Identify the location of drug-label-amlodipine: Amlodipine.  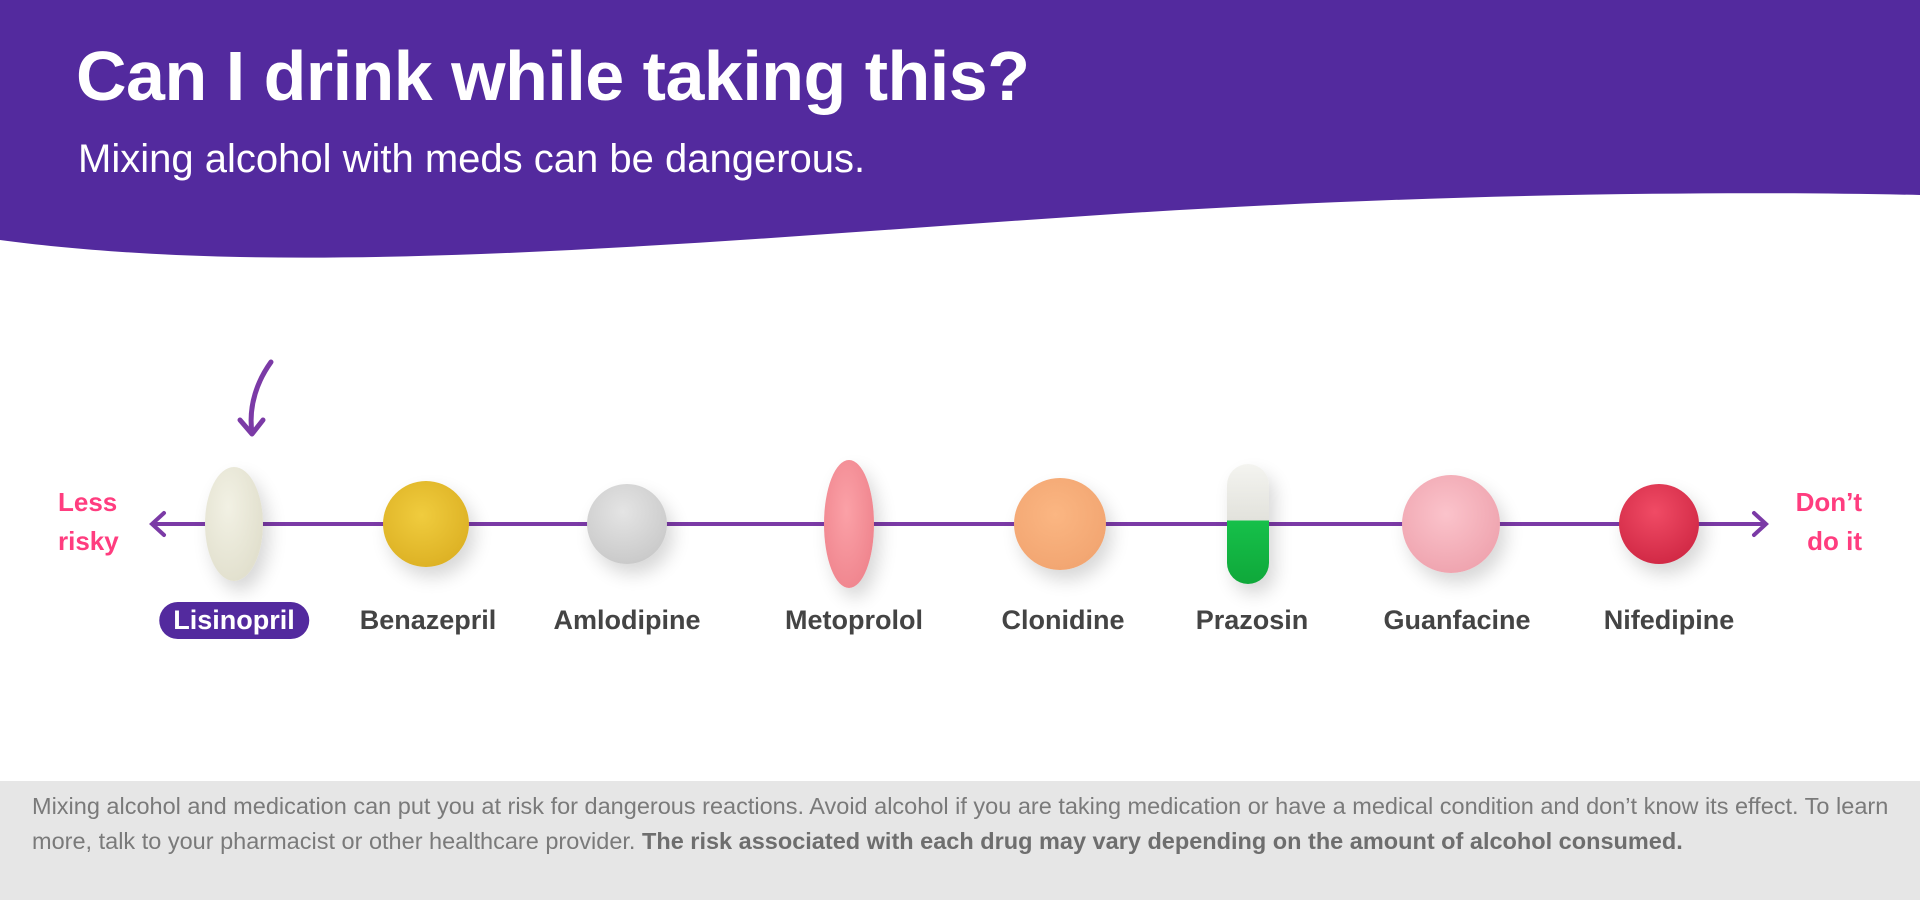
(627, 620).